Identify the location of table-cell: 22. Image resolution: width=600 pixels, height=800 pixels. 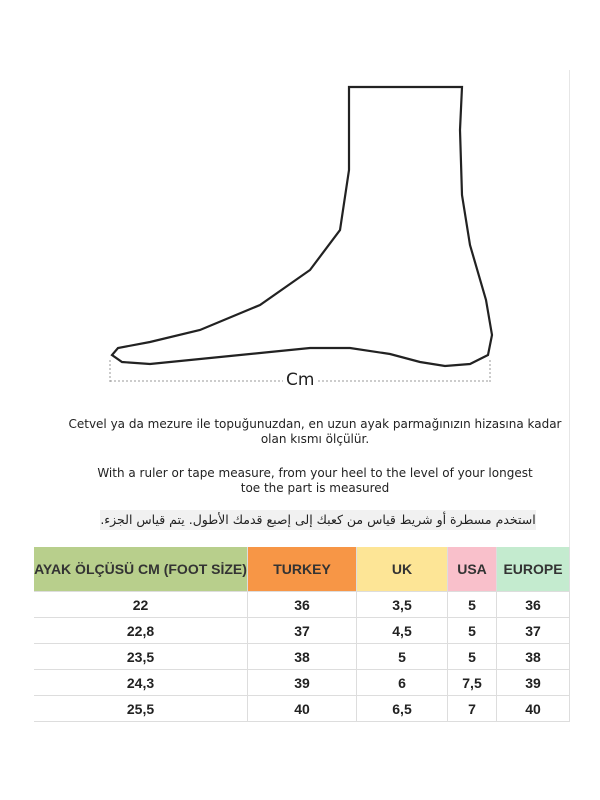
(141, 604).